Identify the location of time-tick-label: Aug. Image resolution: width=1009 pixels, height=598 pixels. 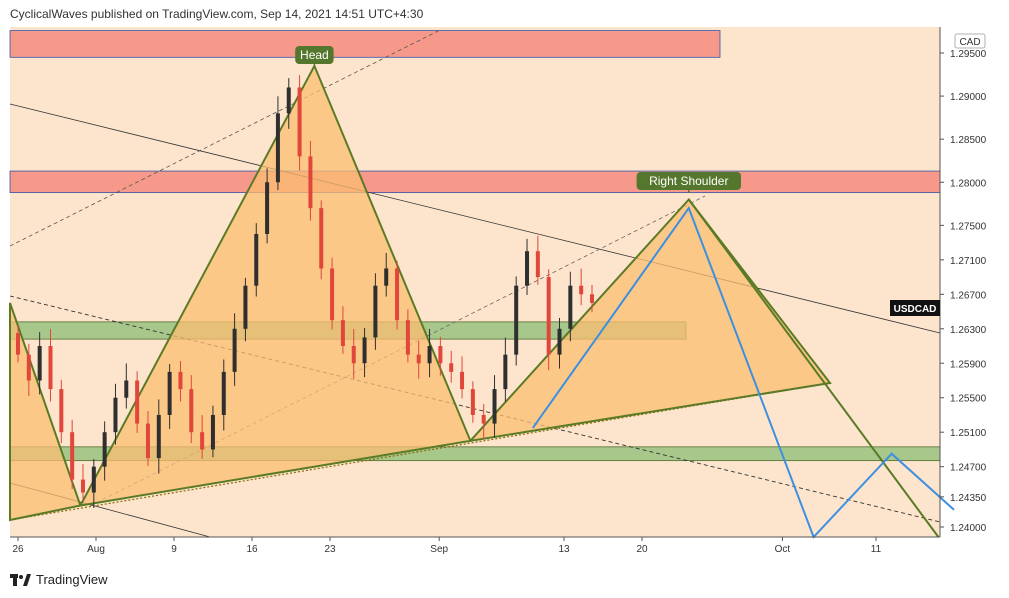
(96, 549).